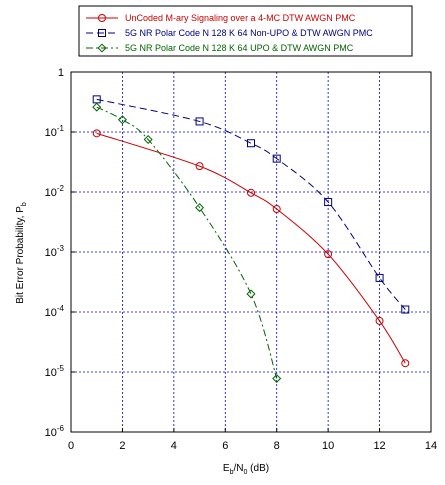 Image resolution: width=445 pixels, height=485 pixels. Describe the element at coordinates (225, 446) in the screenshot. I see `x-tick-label: 6` at that location.